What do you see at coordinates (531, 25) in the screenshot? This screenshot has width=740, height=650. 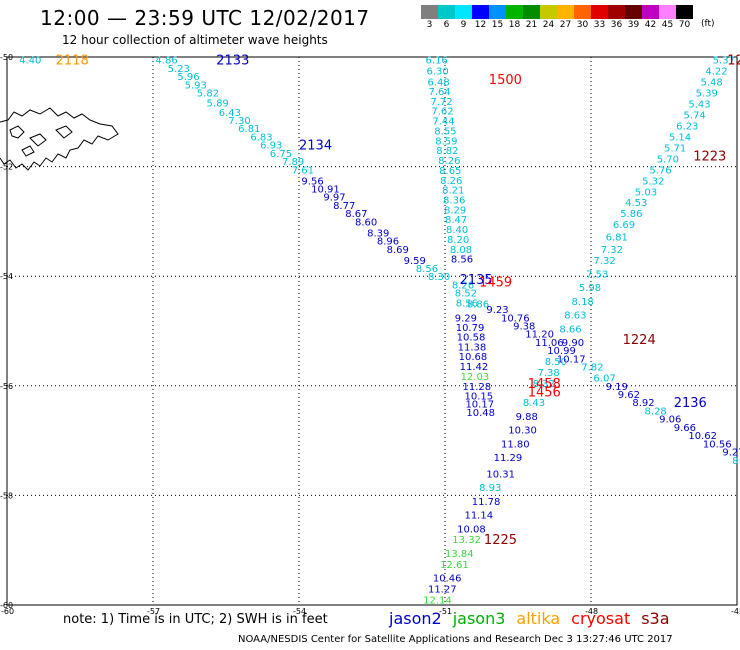 I see `legend-label: 21` at bounding box center [531, 25].